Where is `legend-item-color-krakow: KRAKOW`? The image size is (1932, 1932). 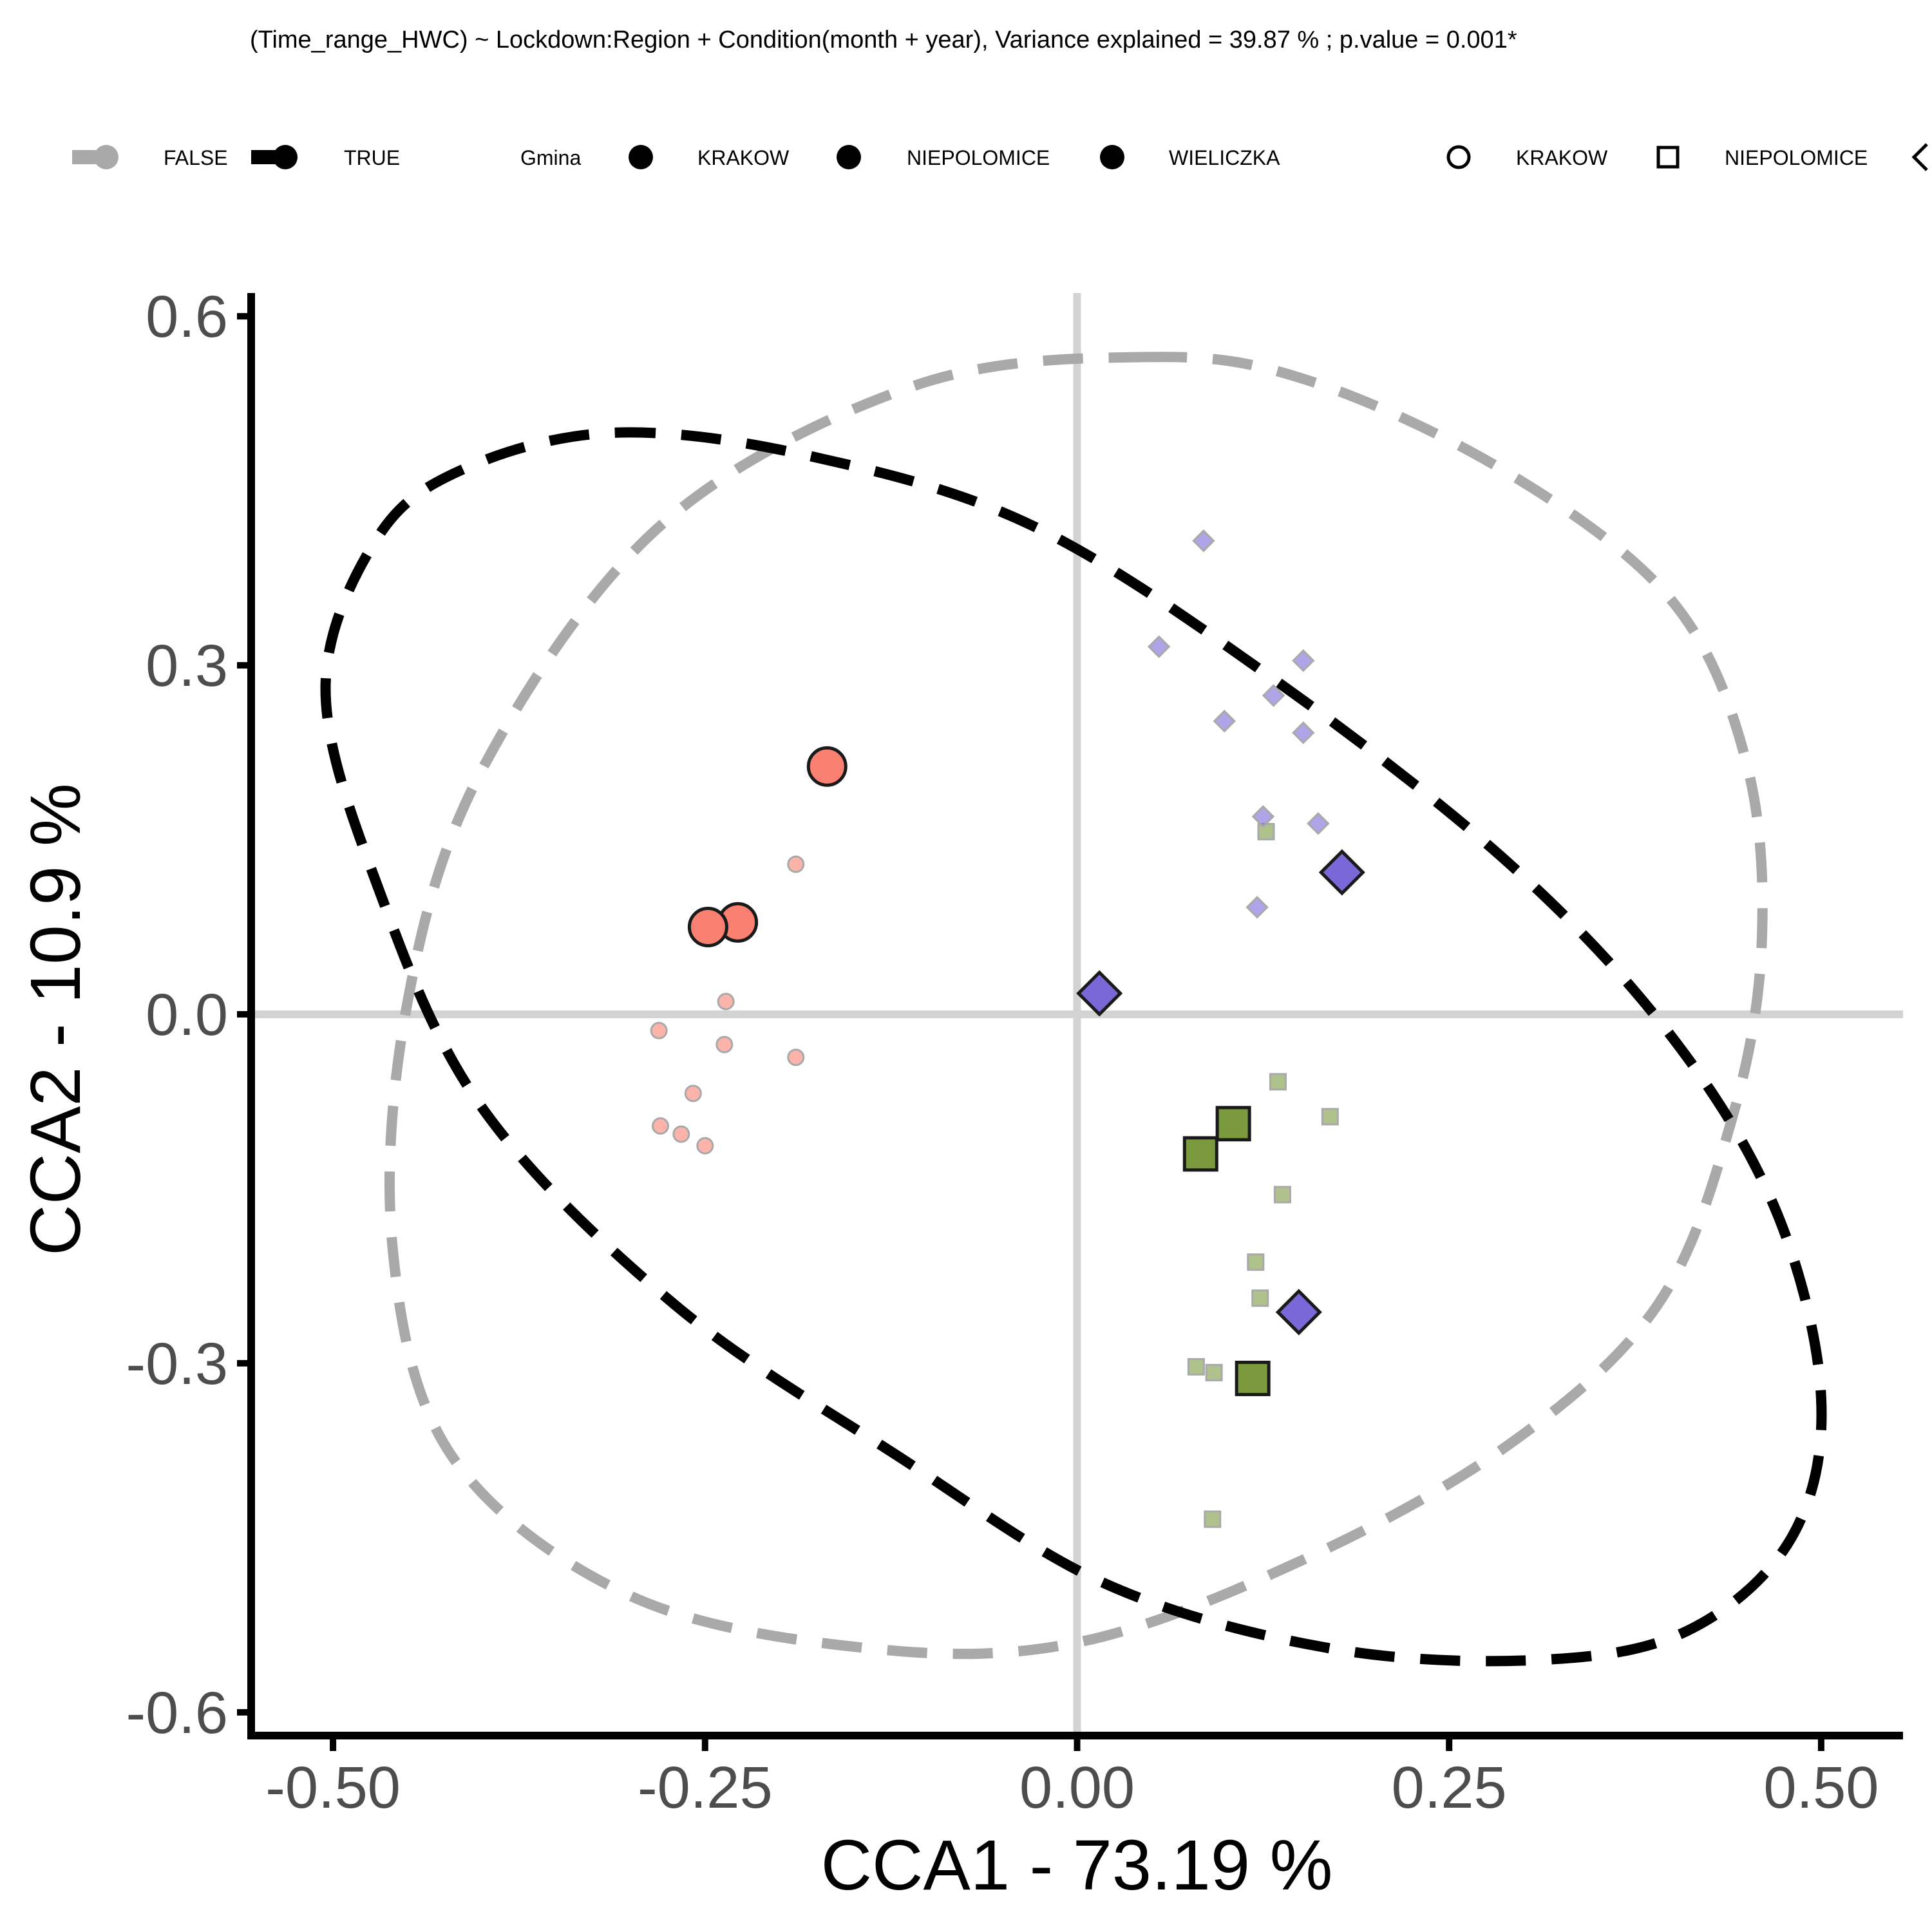
legend-item-color-krakow: KRAKOW is located at coordinates (710, 157).